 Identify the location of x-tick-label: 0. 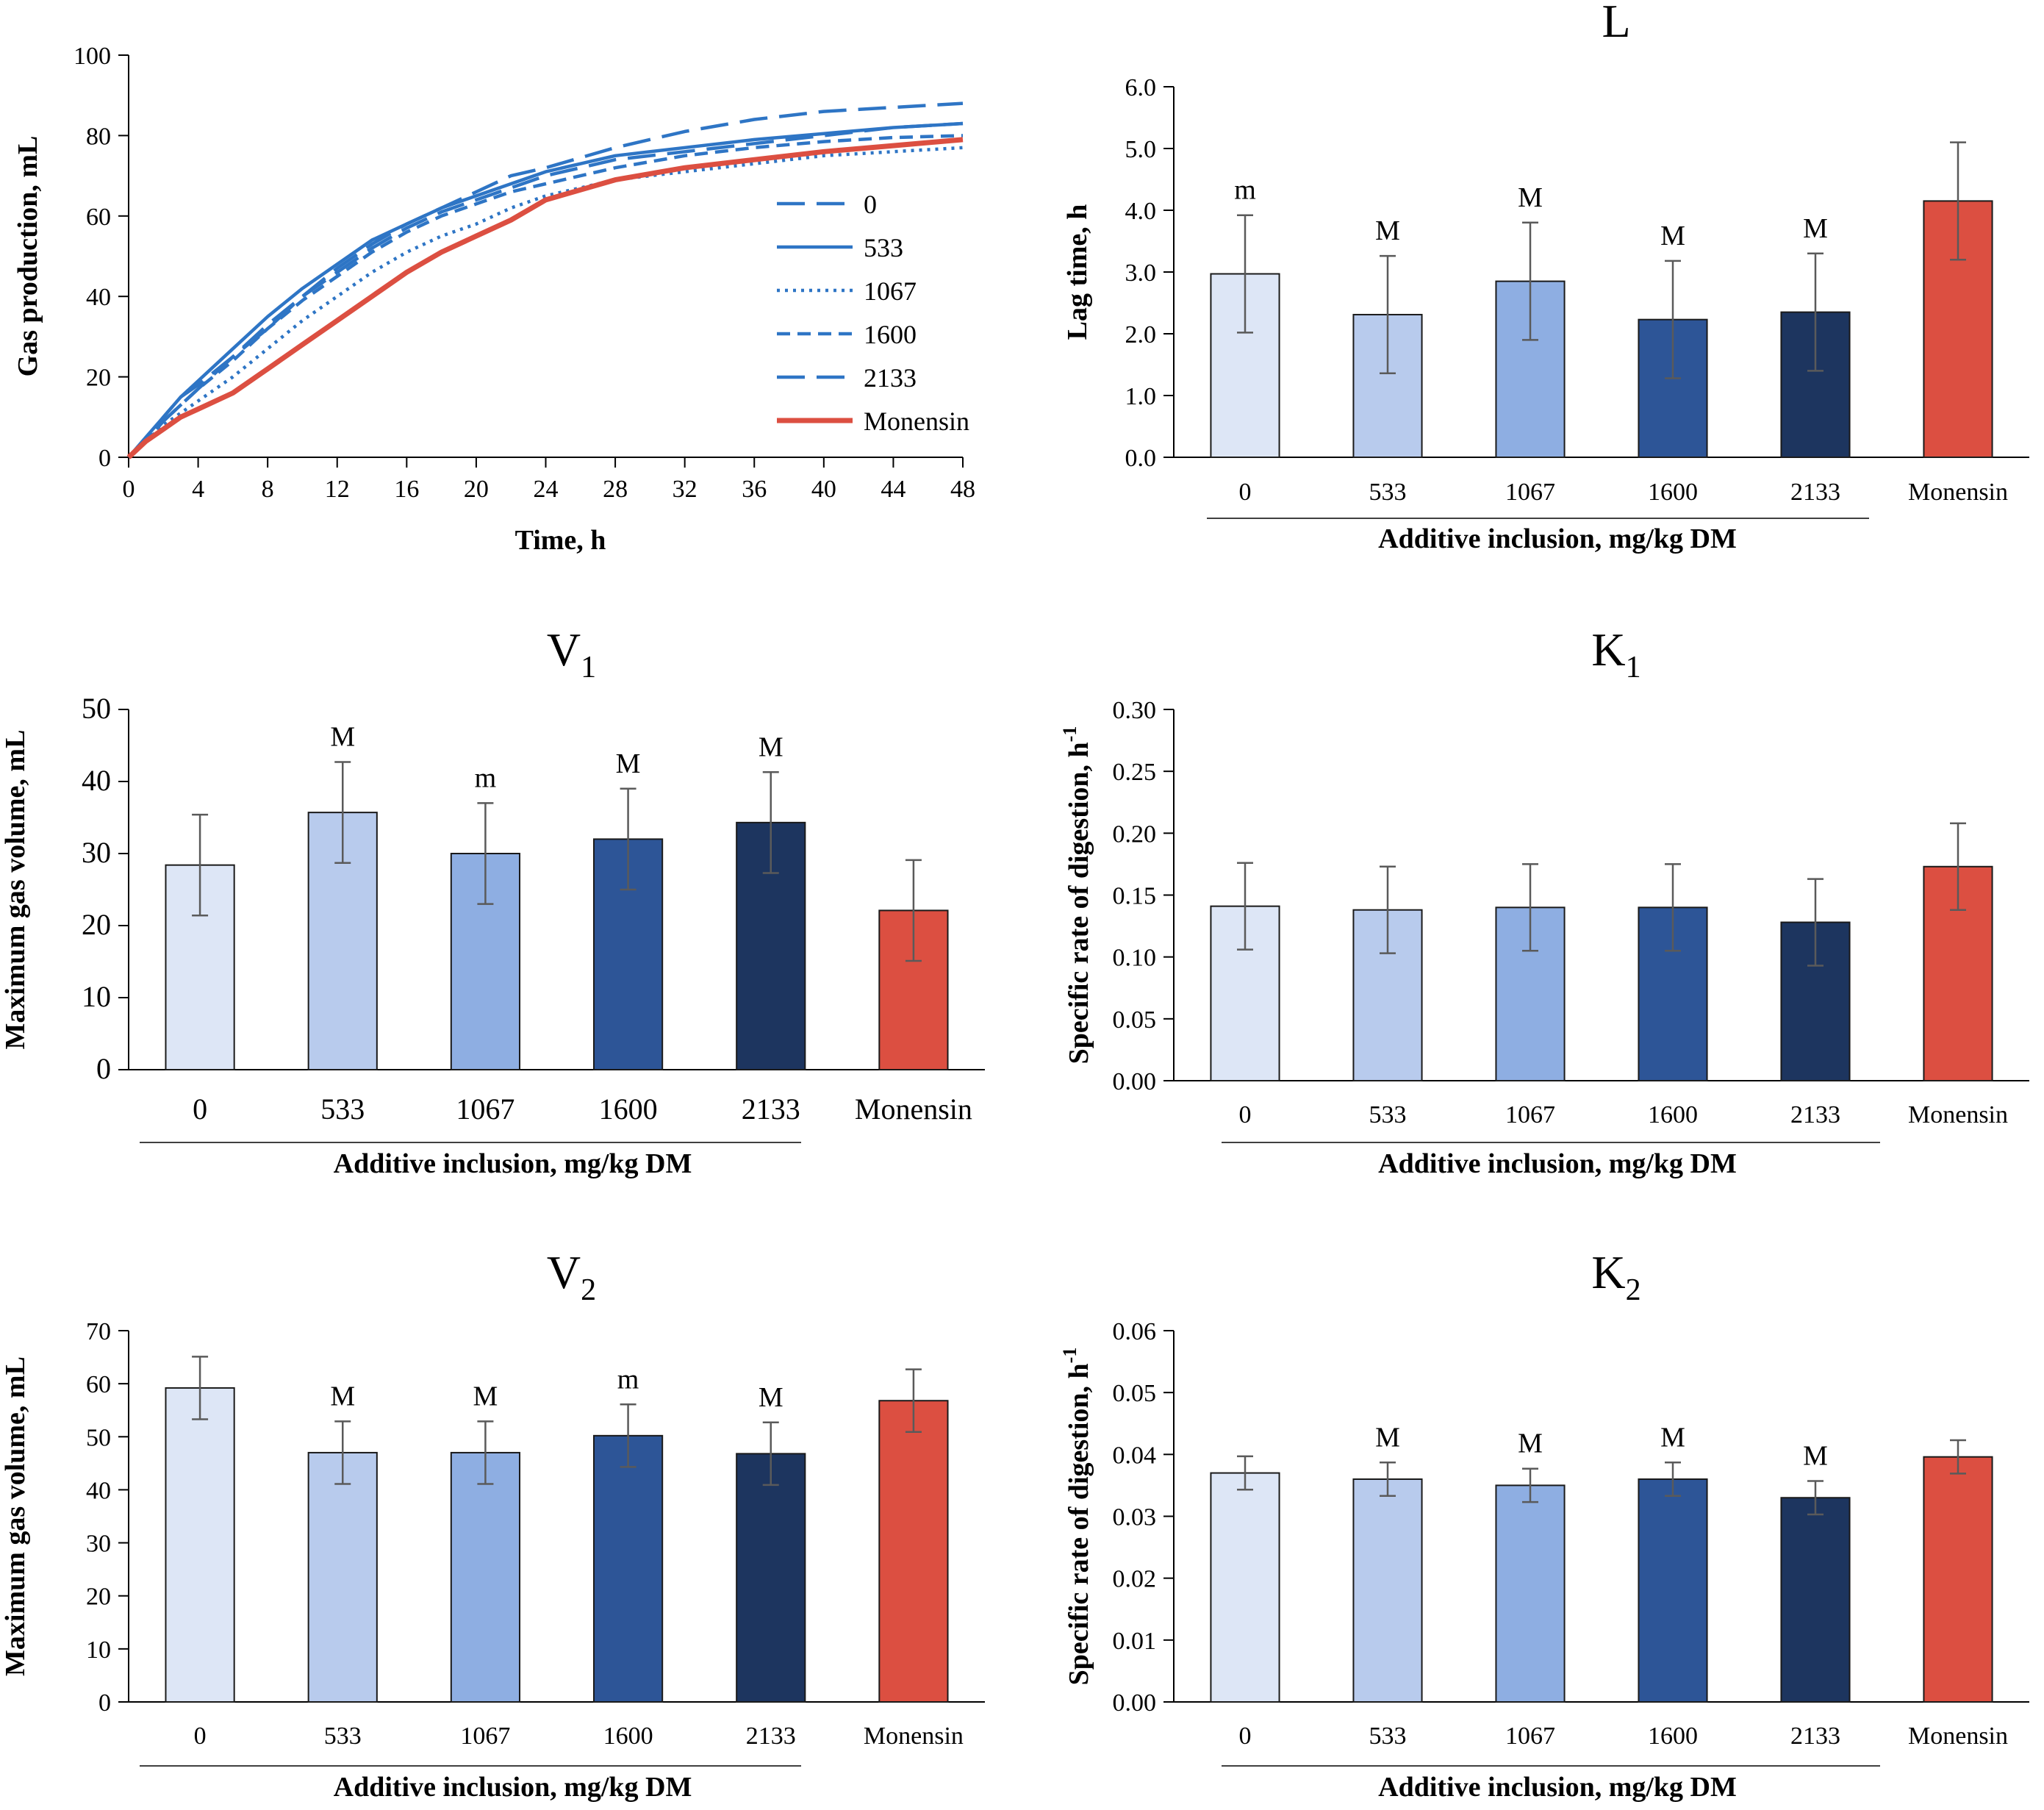
(129, 490).